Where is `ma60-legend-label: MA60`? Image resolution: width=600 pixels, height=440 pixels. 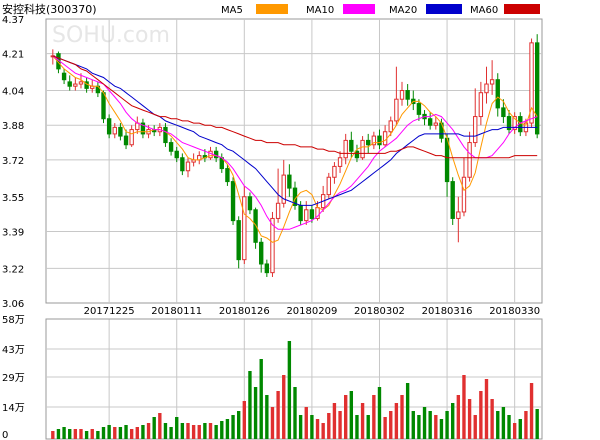 ma60-legend-label: MA60 is located at coordinates (484, 10).